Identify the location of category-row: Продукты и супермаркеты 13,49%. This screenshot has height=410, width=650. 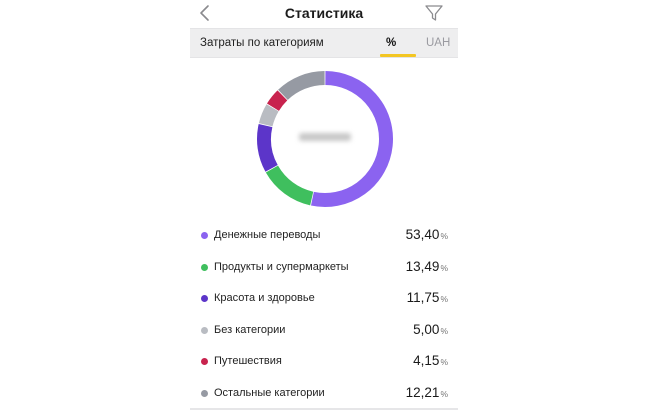
(324, 268).